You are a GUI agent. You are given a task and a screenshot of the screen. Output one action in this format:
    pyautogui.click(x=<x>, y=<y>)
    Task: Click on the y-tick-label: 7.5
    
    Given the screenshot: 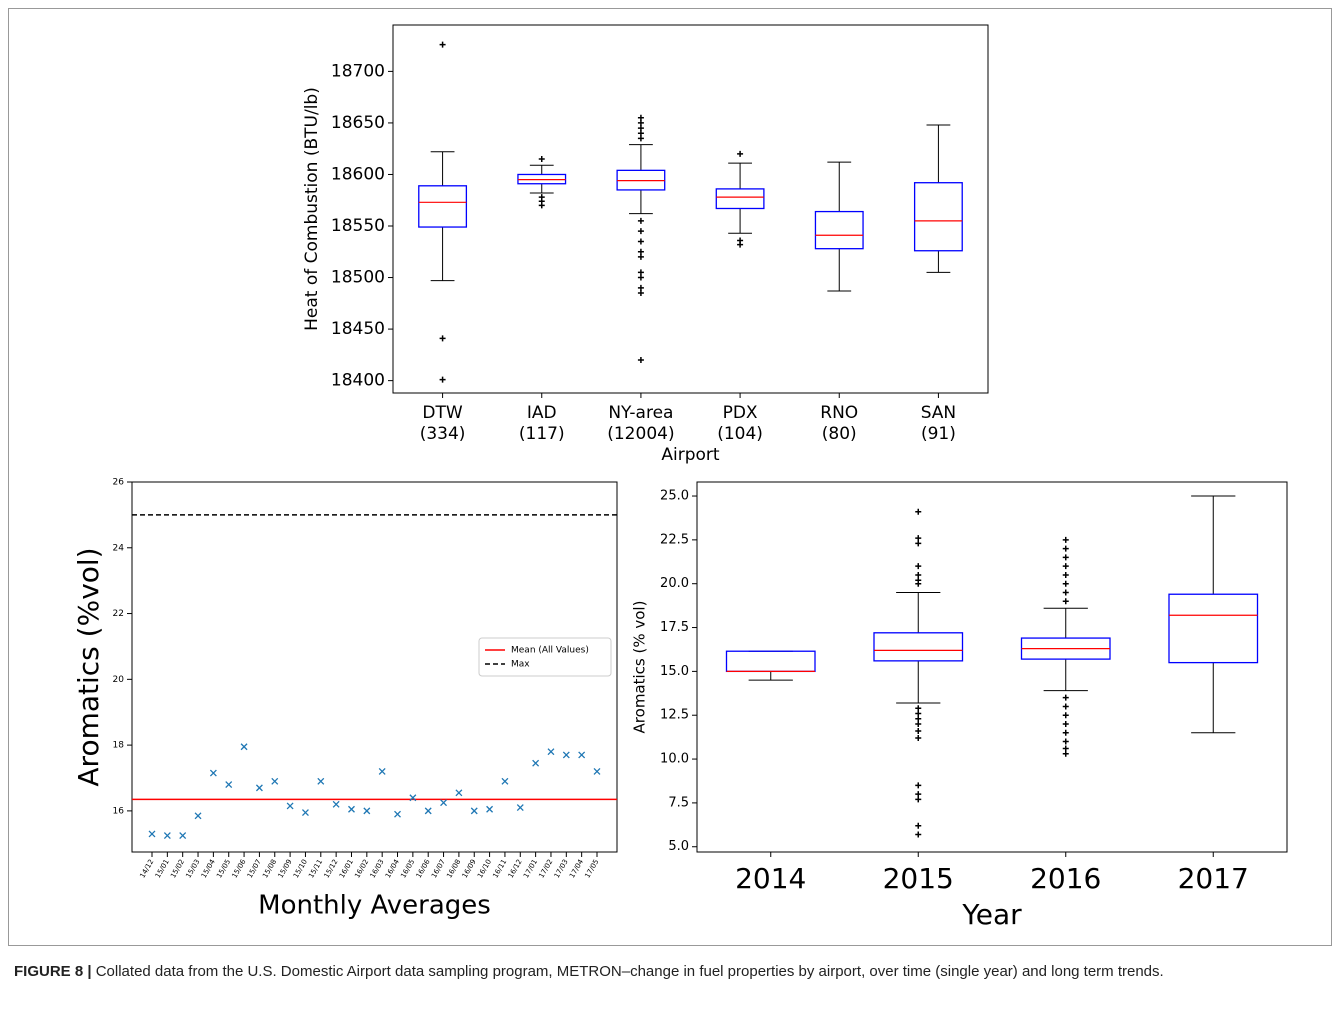 What is the action you would take?
    pyautogui.click(x=678, y=802)
    